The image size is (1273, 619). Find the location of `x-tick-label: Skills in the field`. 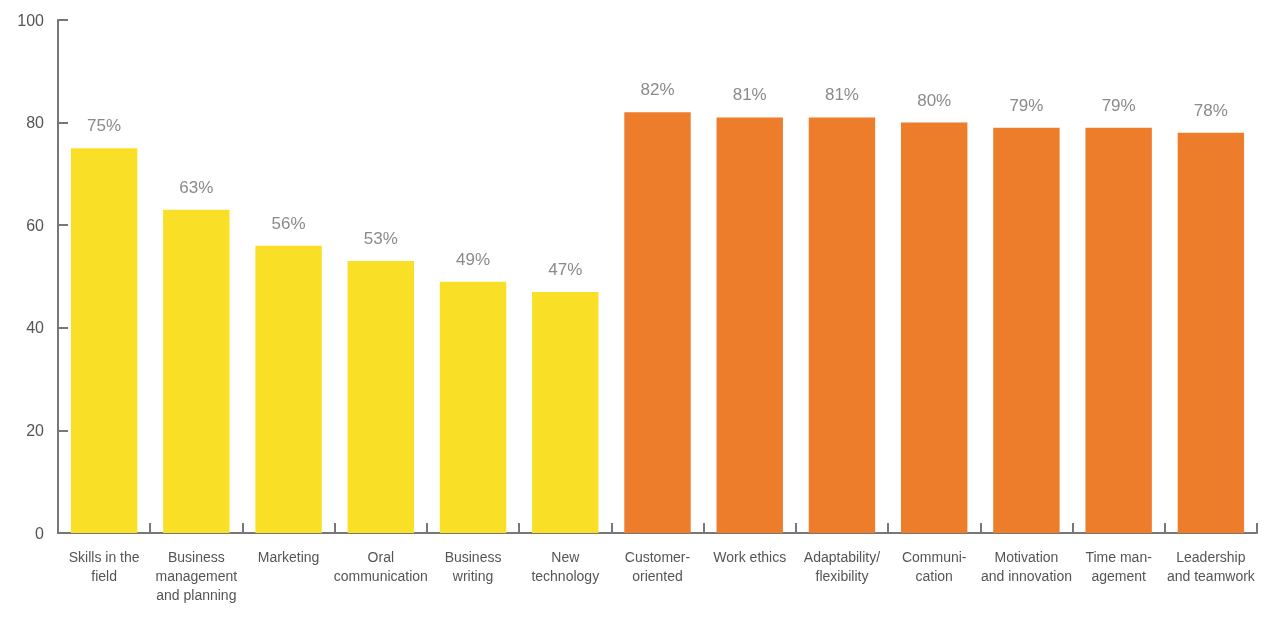

x-tick-label: Skills in the field is located at coordinates (104, 566).